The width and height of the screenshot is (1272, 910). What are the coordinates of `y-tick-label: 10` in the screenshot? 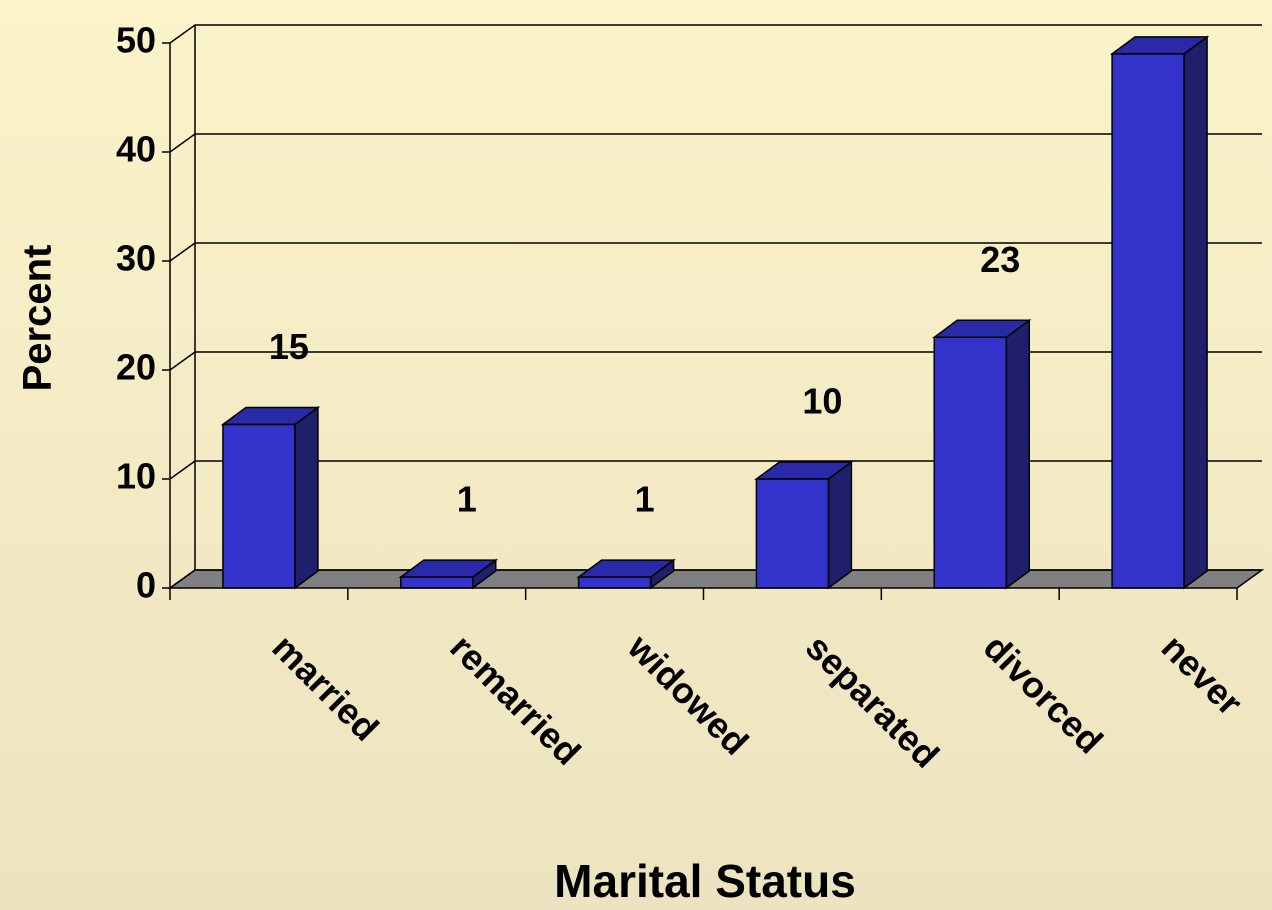 It's located at (136, 476).